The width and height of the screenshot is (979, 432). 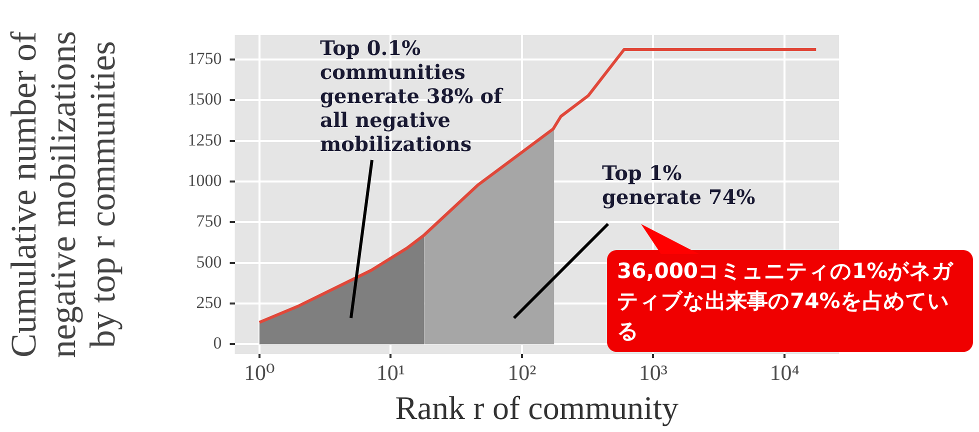 I want to click on y-tick-label: 1500, so click(x=205, y=99).